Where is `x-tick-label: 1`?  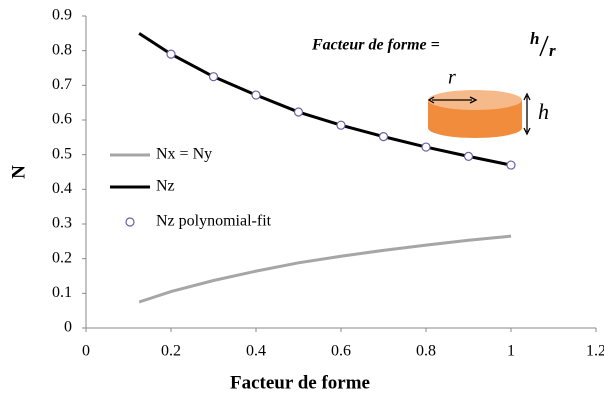
x-tick-label: 1 is located at coordinates (511, 351).